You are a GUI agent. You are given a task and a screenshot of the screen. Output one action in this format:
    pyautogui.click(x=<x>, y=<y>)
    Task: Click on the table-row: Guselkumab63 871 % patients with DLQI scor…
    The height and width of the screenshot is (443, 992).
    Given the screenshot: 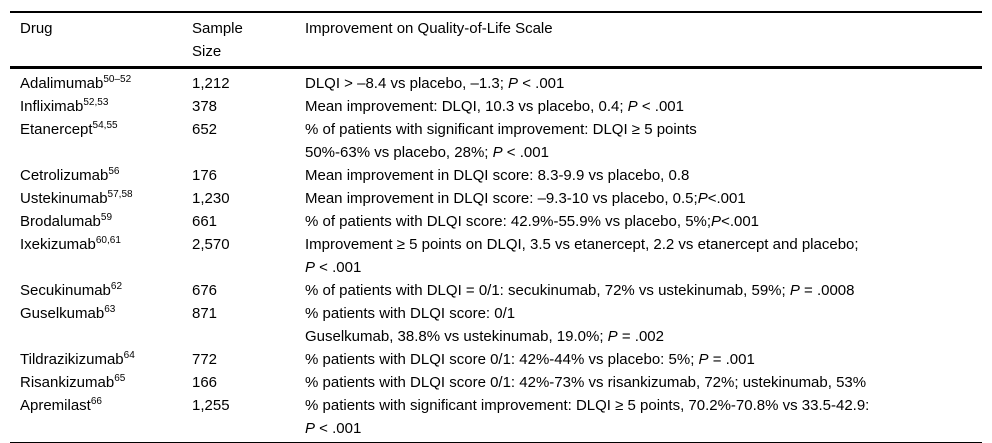 What is the action you would take?
    pyautogui.click(x=496, y=325)
    